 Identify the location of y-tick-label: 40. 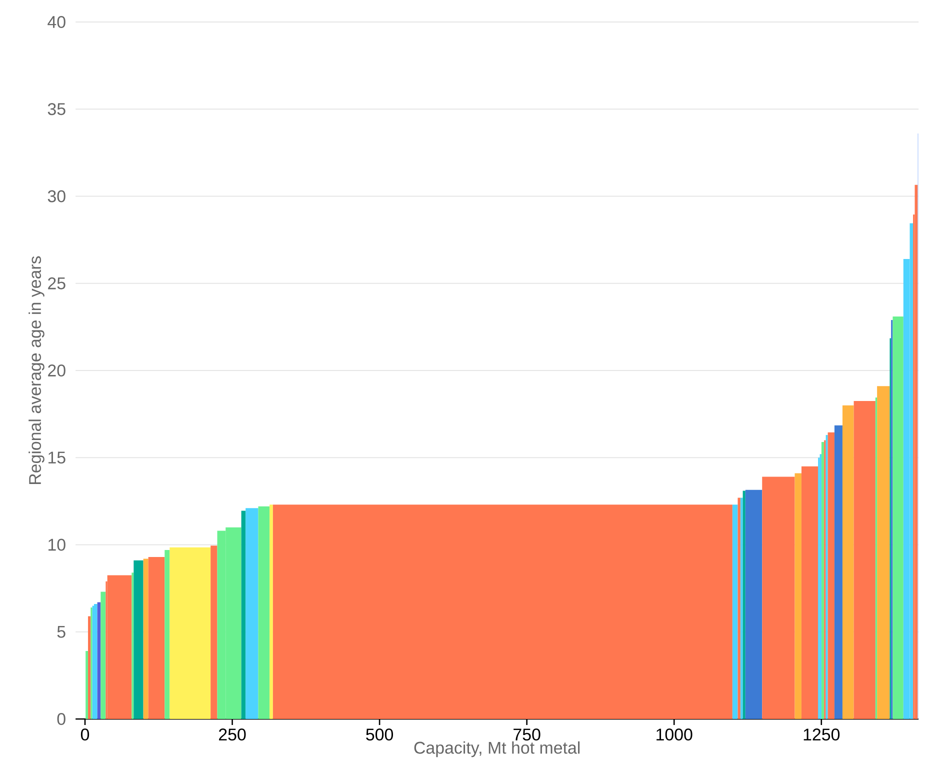
(57, 22).